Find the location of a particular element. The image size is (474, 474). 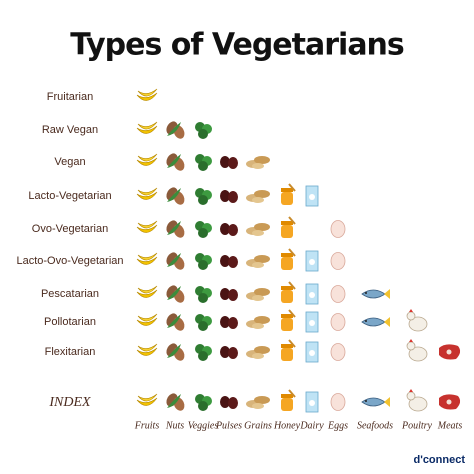

row-label: Lacto-Ovo-Vegetarian is located at coordinates (69, 261).